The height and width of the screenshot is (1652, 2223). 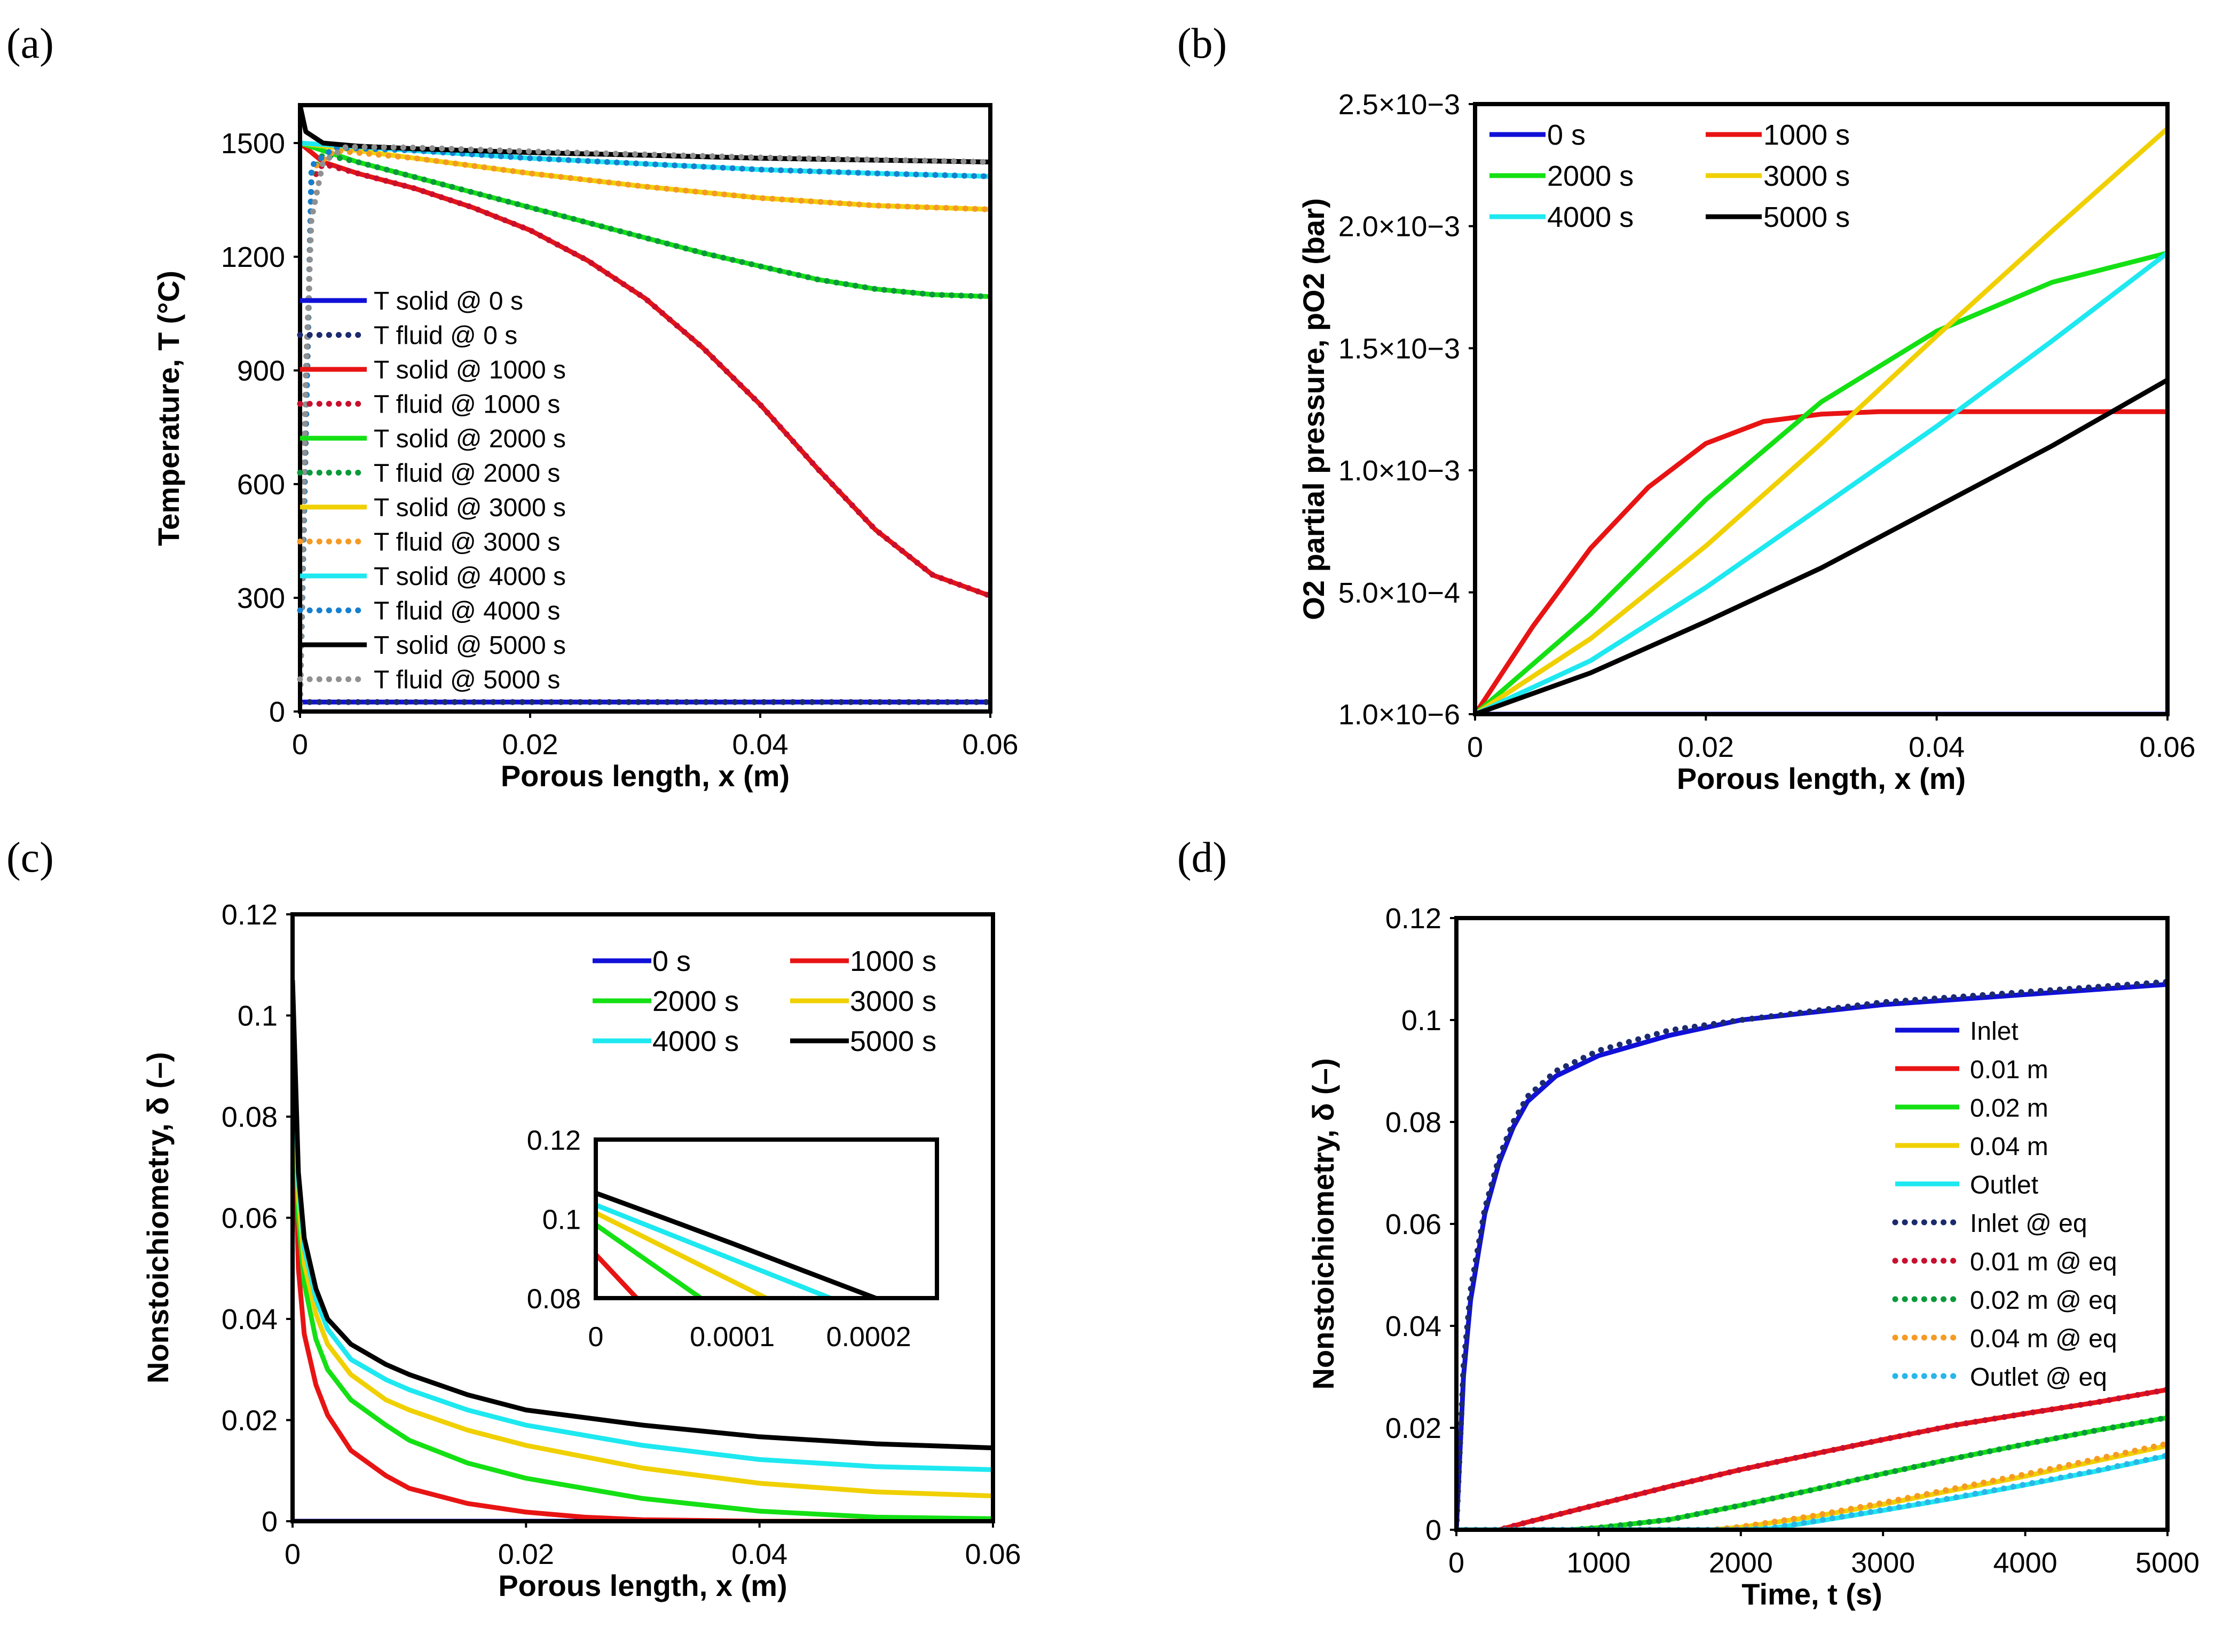 I want to click on legend-label: T solid @ 4000 s, so click(x=470, y=577).